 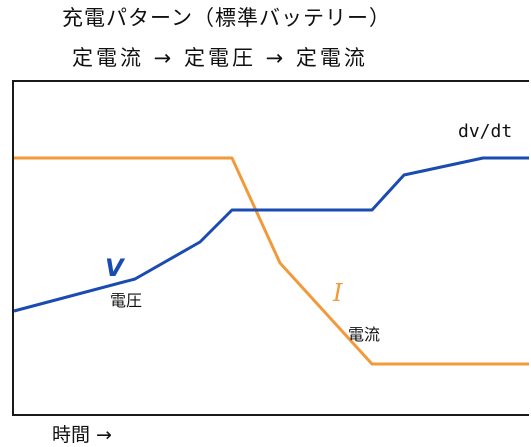 I want to click on x-axis-label: 時間 →, so click(x=82, y=435).